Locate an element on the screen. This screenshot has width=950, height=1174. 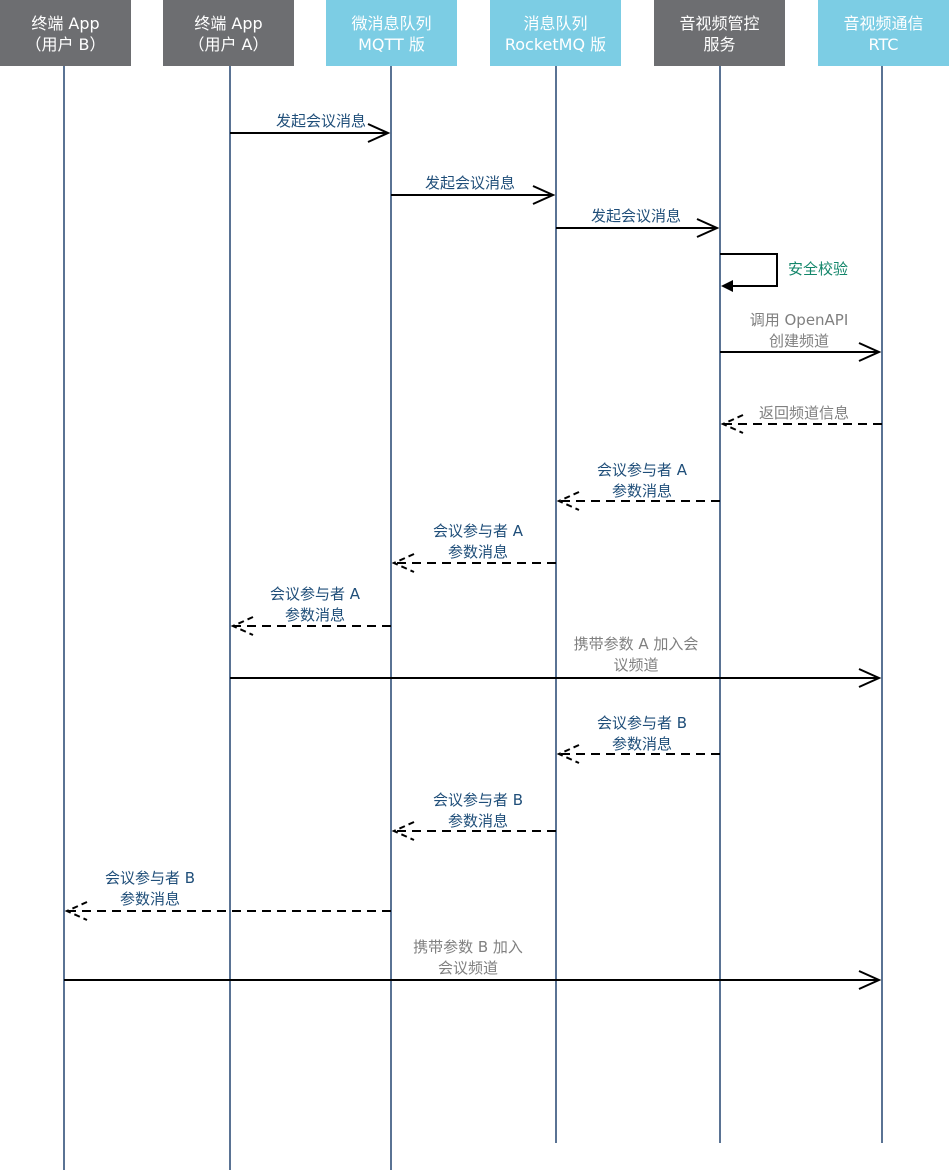
participant-label: 服务 is located at coordinates (719, 44).